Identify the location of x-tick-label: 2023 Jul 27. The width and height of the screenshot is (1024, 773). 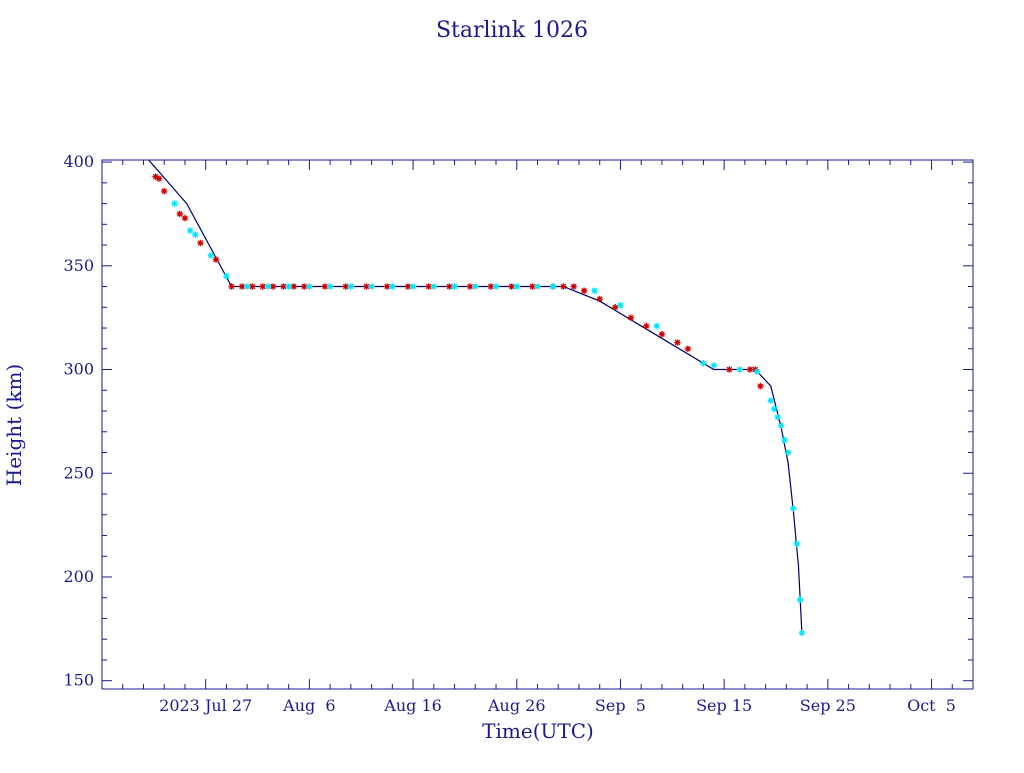
(205, 705).